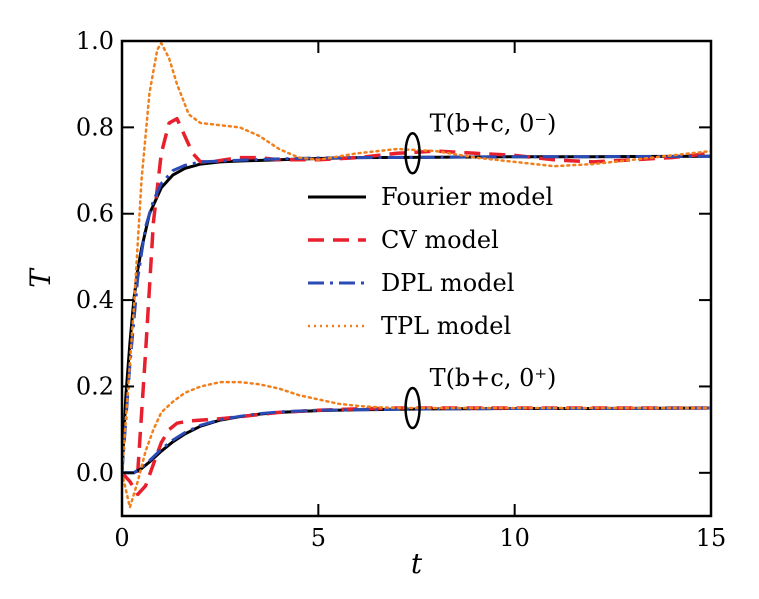  What do you see at coordinates (493, 378) in the screenshot?
I see `annotation-lower-curves: T(b+c, 0⁺)` at bounding box center [493, 378].